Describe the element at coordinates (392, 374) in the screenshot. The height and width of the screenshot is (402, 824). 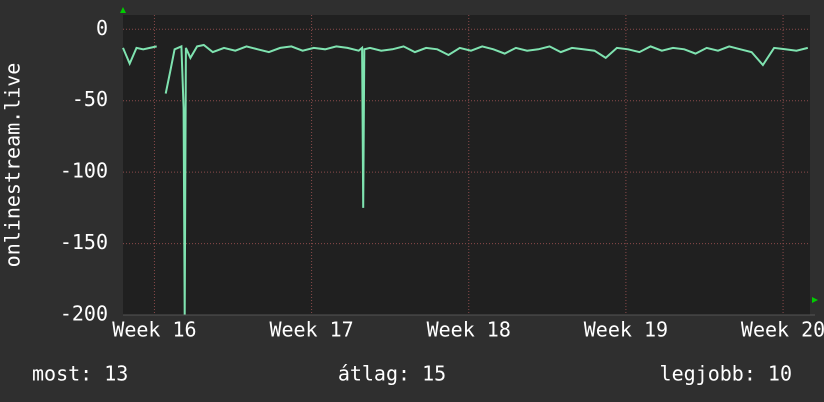
I see `legend-text: átlag: 15` at that location.